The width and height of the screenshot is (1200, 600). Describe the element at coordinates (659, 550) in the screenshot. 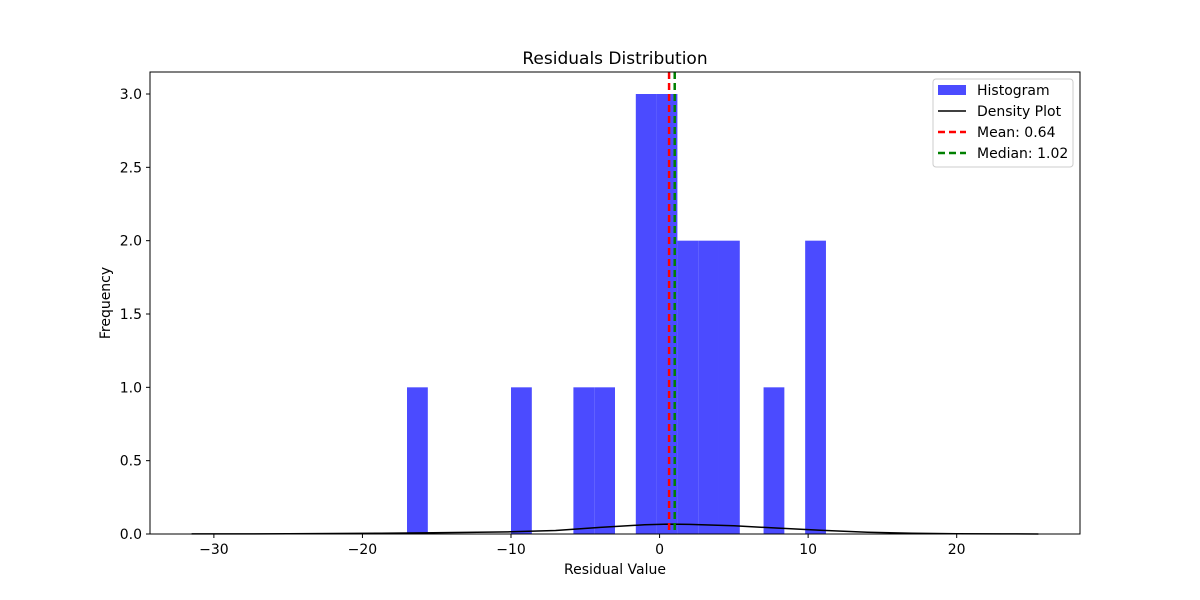

I see `x-tick-label: 0` at that location.